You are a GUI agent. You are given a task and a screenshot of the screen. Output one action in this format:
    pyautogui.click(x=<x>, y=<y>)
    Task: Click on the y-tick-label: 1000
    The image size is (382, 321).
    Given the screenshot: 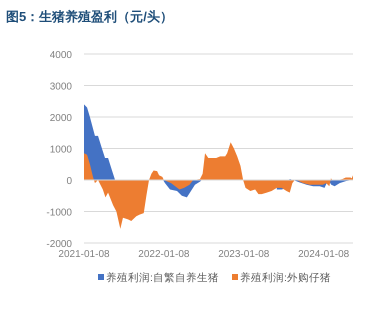 What is the action you would take?
    pyautogui.click(x=61, y=150)
    